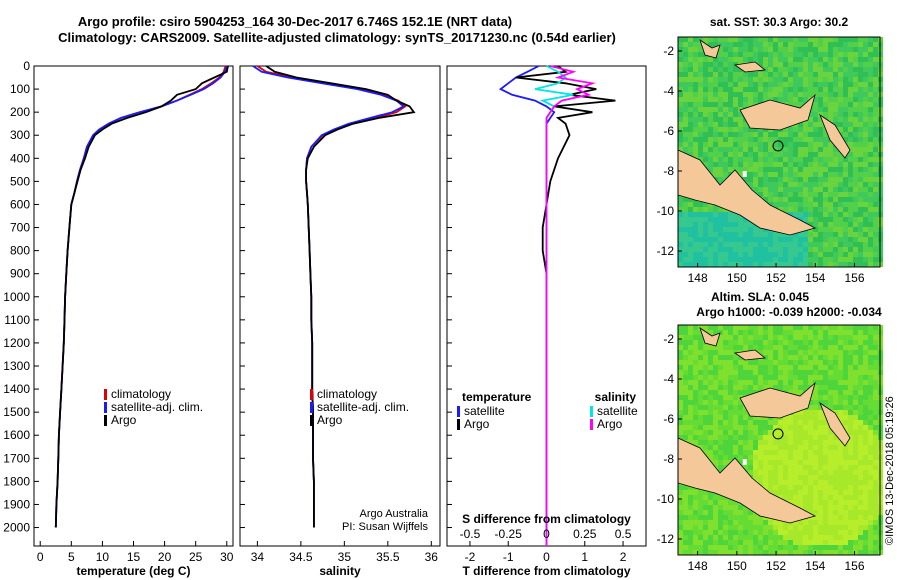 The image size is (900, 580). Describe the element at coordinates (103, 557) in the screenshot. I see `x-tick-label: 10` at that location.